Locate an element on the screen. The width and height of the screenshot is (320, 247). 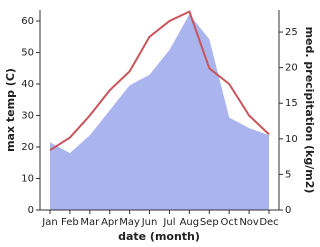
y-tick-label: 20 is located at coordinates (27, 147).